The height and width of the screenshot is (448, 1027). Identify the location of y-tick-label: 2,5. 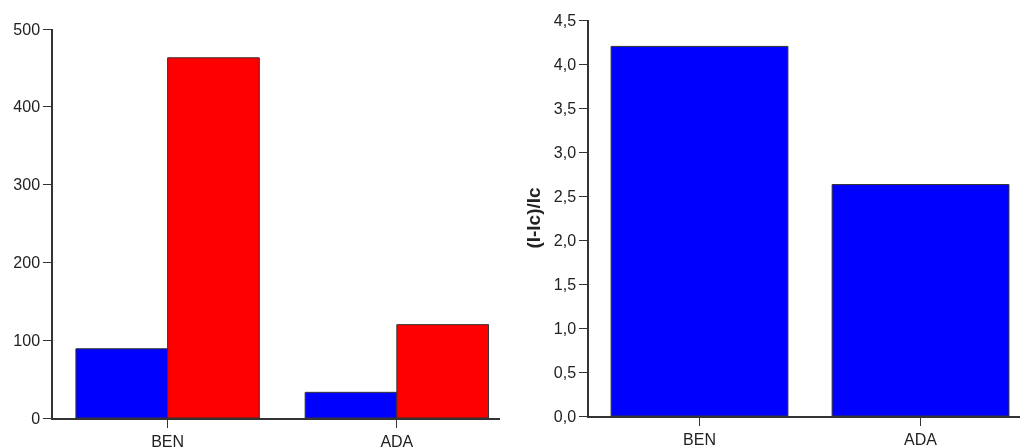
(565, 196).